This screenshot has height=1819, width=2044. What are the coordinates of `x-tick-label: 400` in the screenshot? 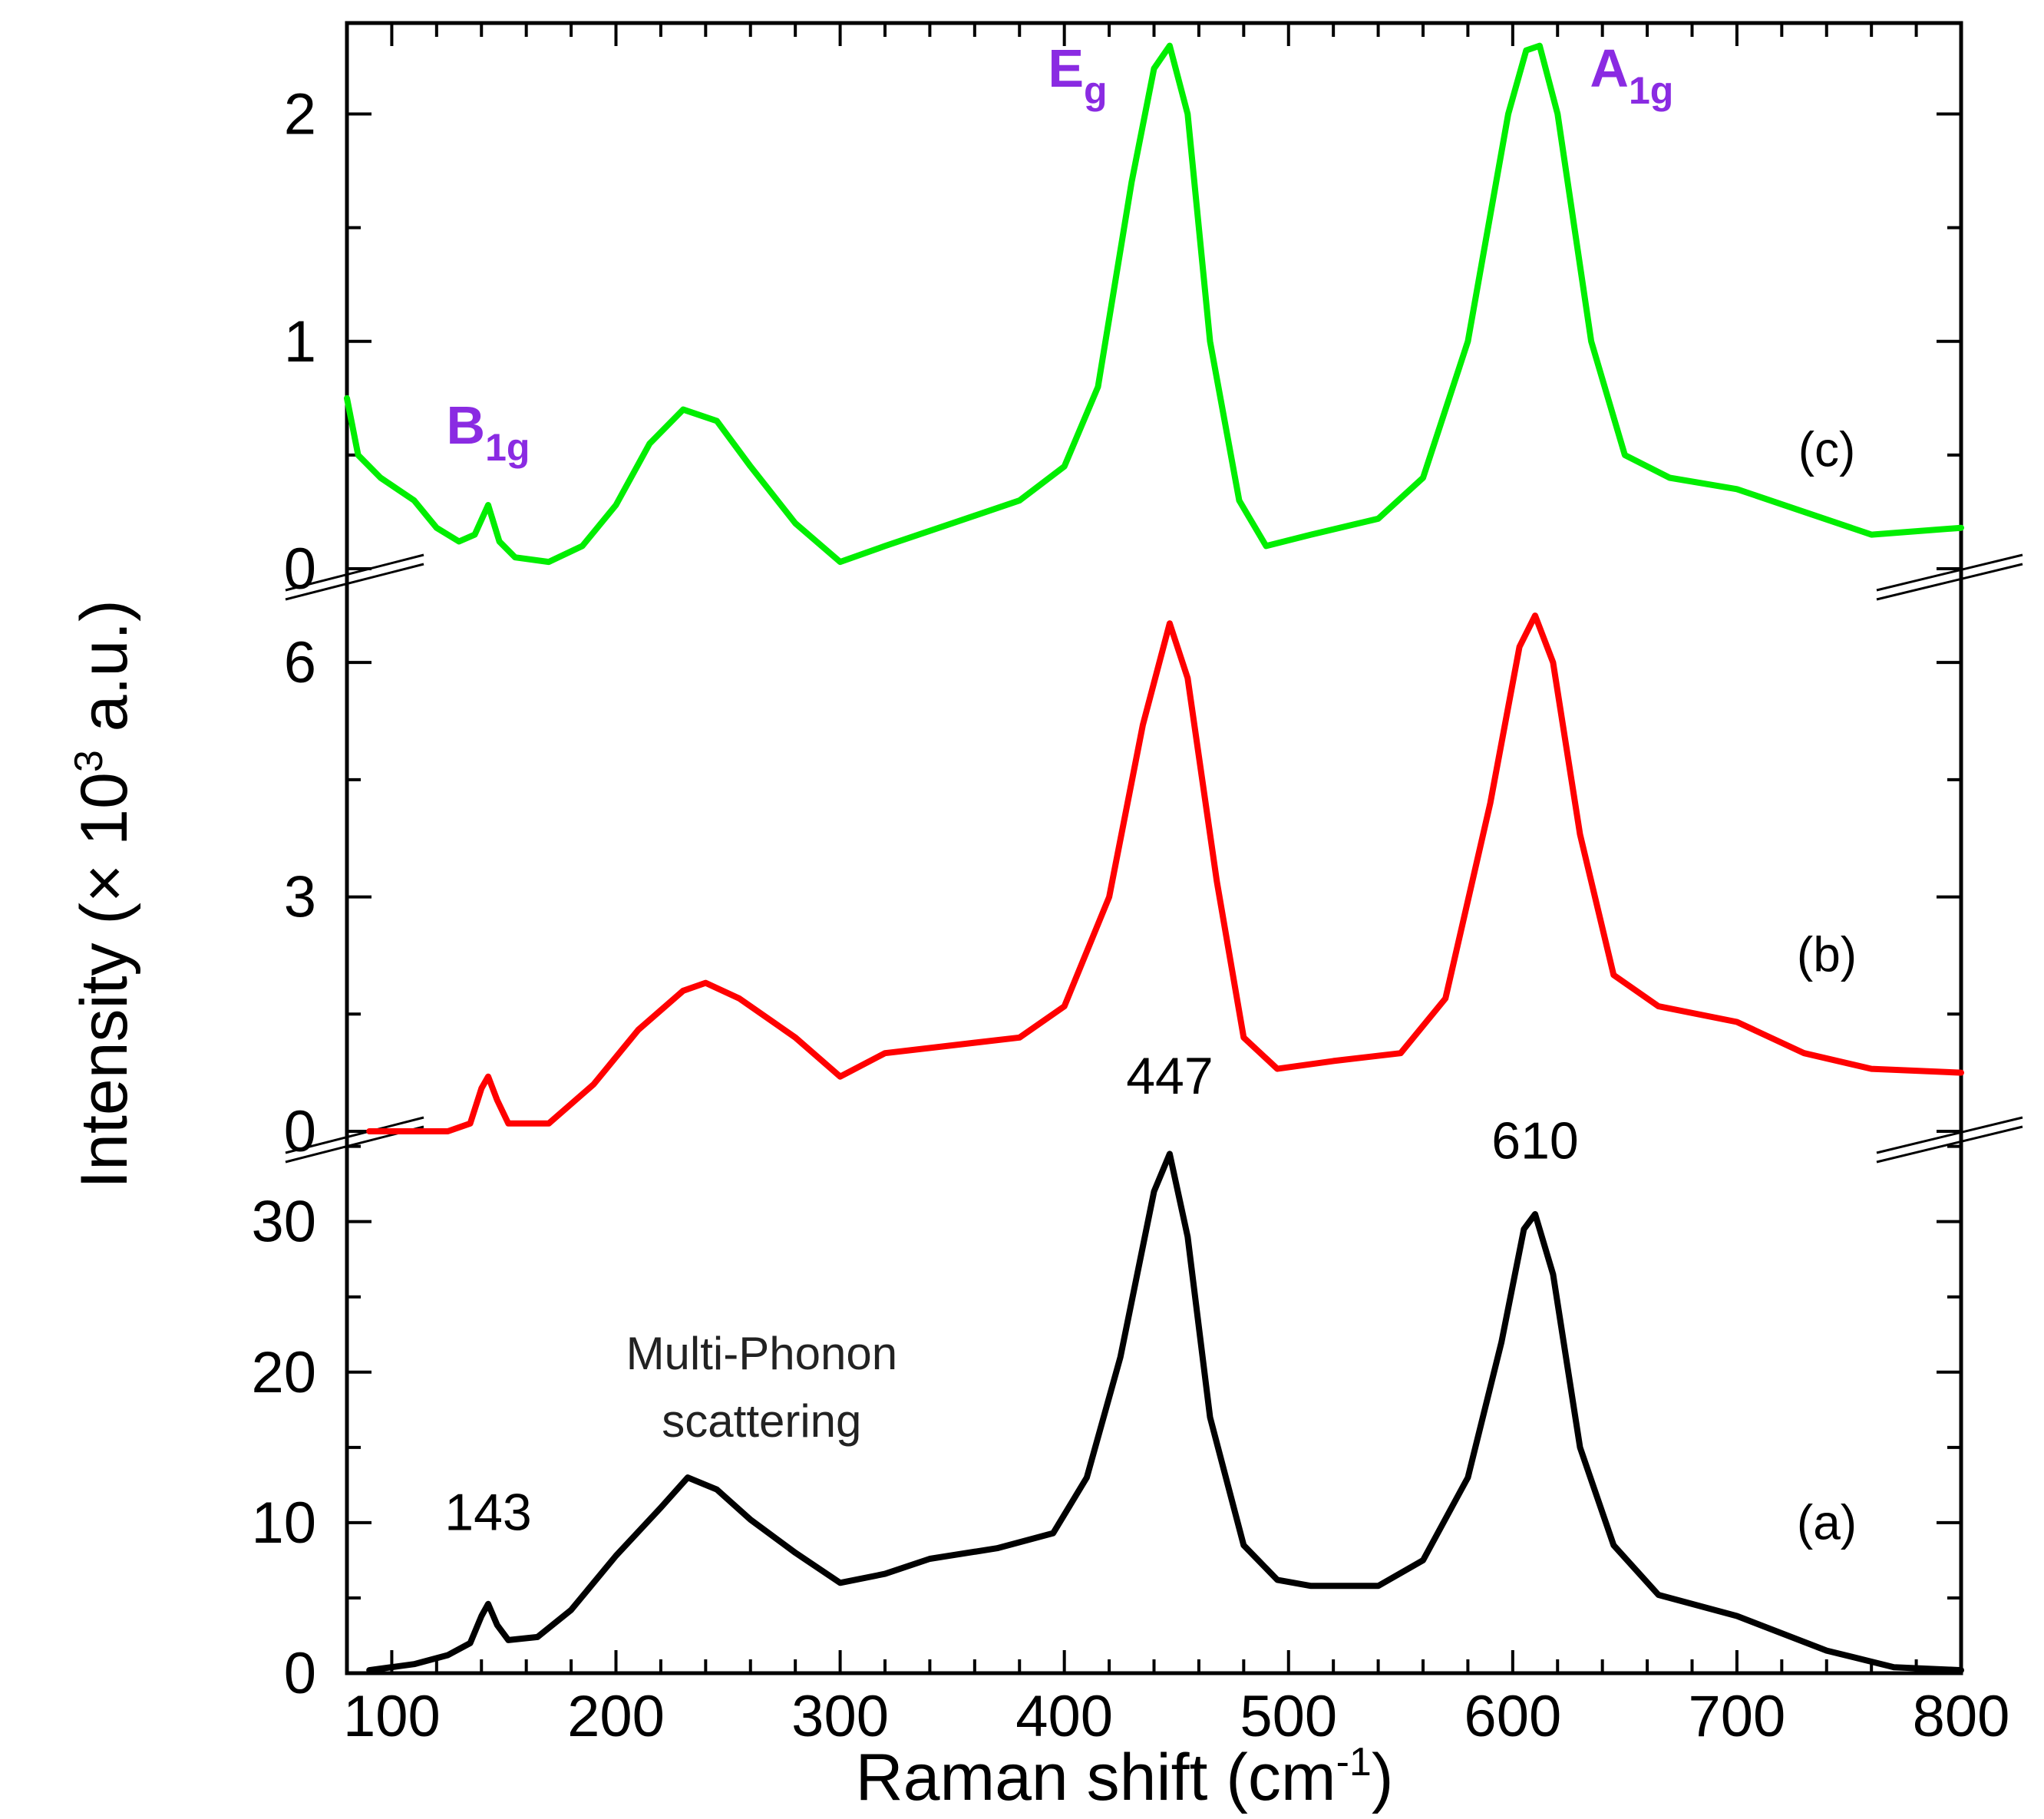 It's located at (1064, 1716).